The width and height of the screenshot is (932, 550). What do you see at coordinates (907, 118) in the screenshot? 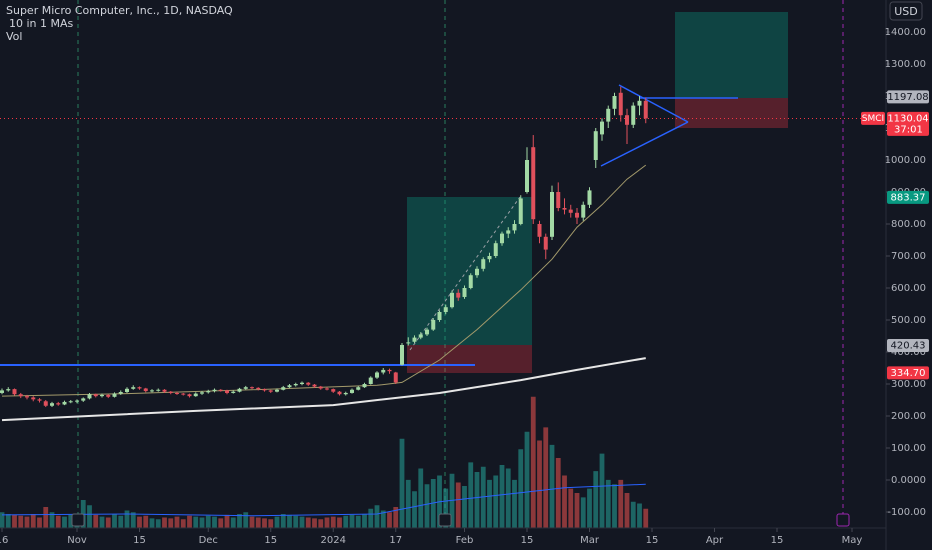
I see `price-tag-label: 1130.04` at bounding box center [907, 118].